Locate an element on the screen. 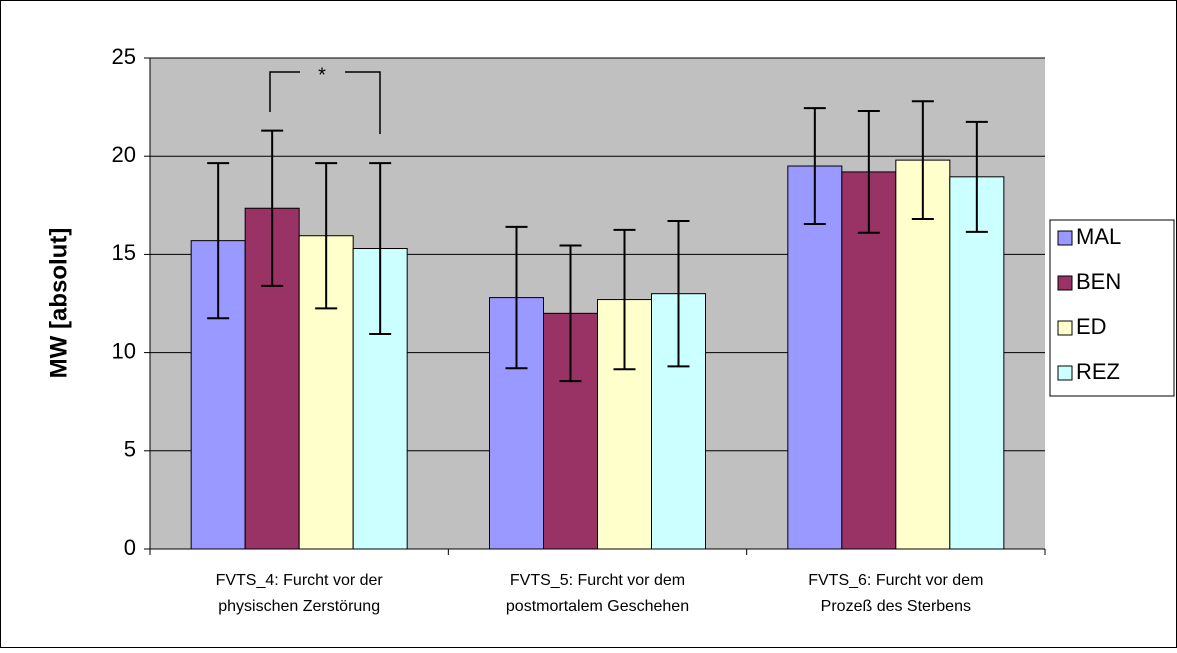 Image resolution: width=1177 pixels, height=653 pixels. x-tick-label: postmortalem Geschehen is located at coordinates (597, 606).